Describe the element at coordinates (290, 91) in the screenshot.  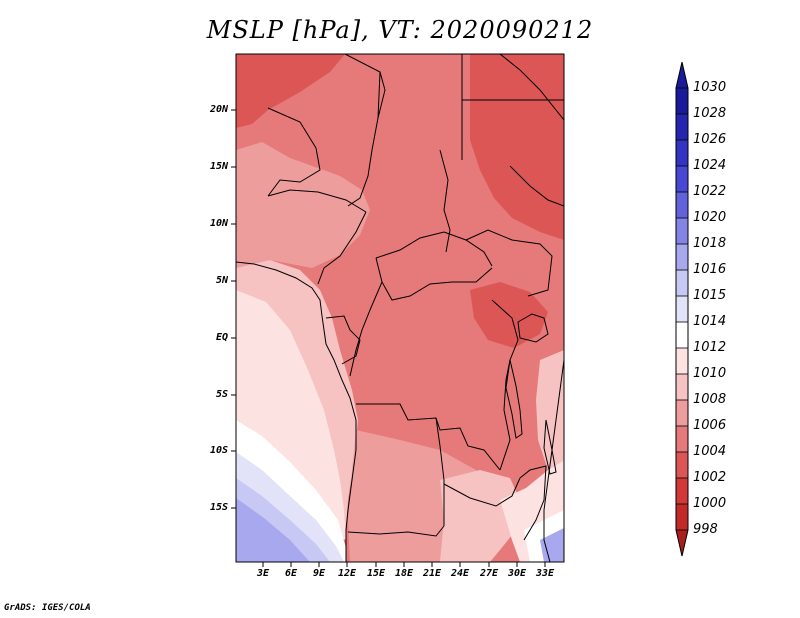
I see `field-region-north-high` at that location.